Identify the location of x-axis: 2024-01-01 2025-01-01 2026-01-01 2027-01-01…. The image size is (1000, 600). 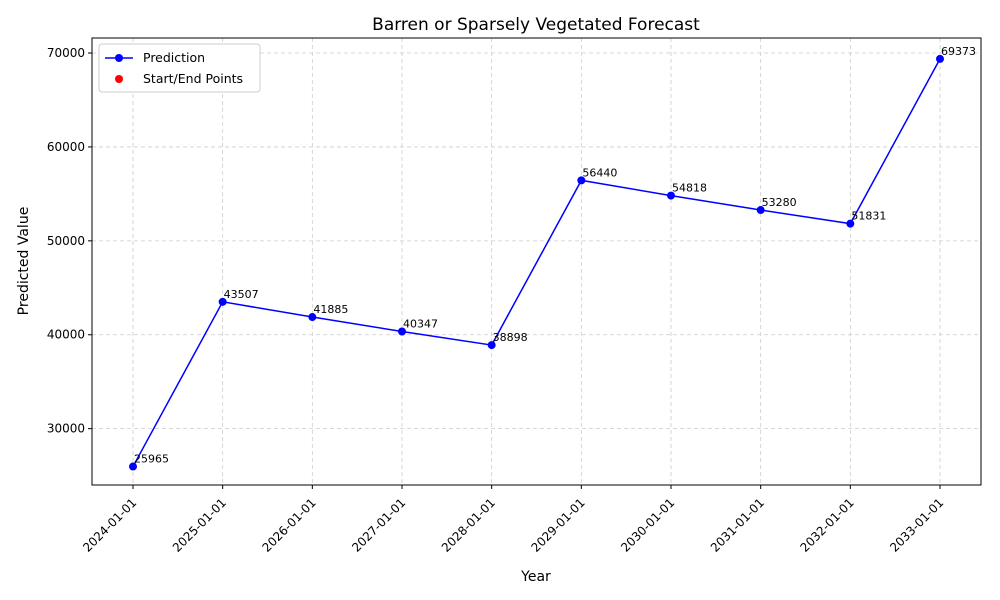
(513, 520).